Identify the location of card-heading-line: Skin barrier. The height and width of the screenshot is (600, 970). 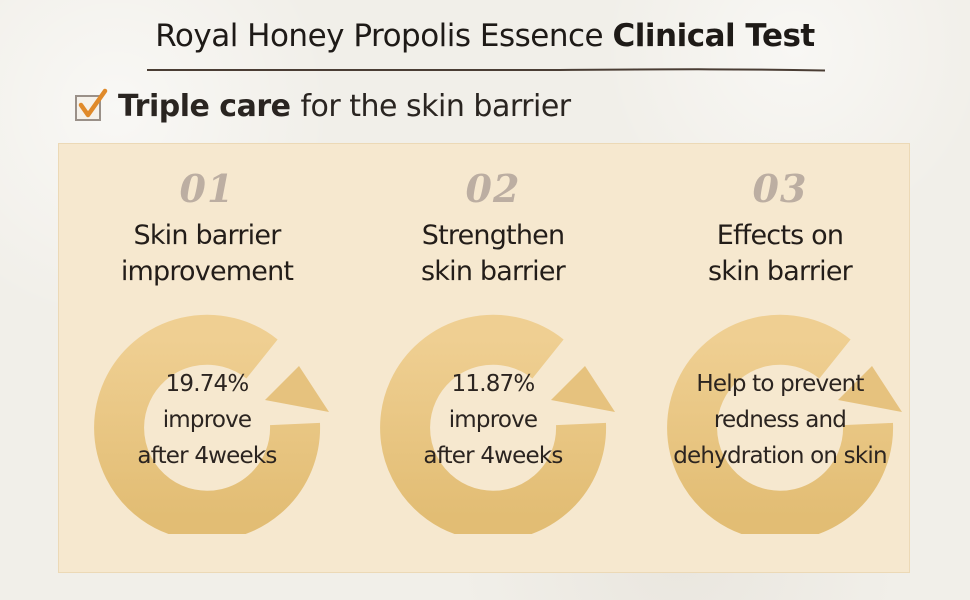
(207, 235).